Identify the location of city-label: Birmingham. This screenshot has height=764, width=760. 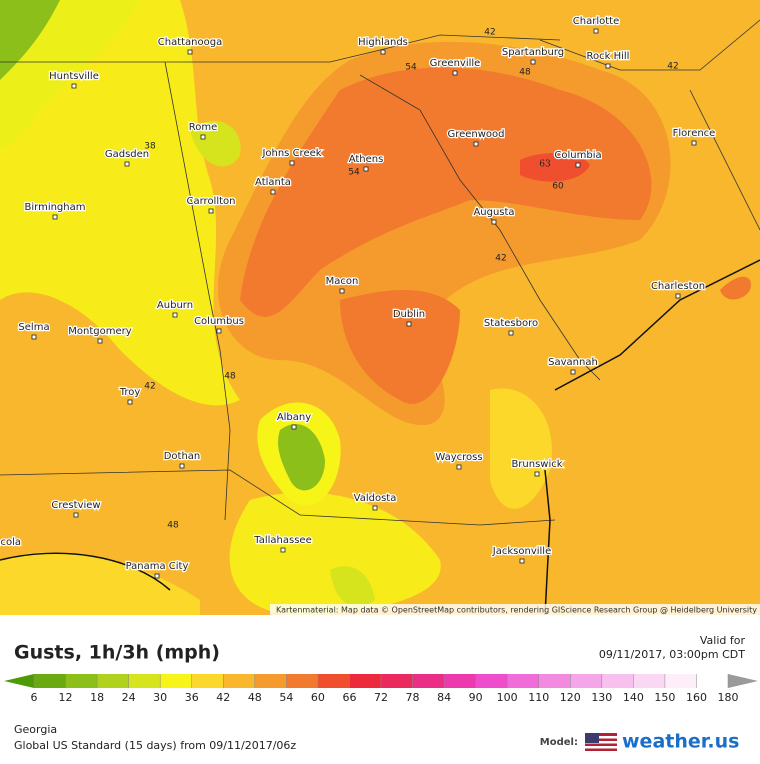
(55, 207).